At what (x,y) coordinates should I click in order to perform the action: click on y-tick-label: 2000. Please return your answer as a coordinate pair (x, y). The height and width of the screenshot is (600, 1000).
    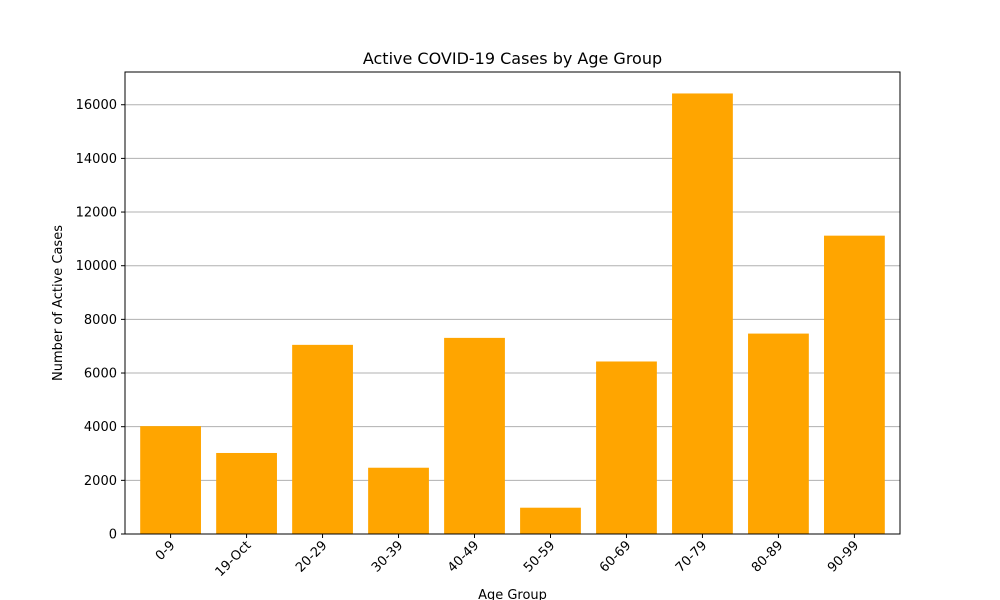
    Looking at the image, I should click on (100, 481).